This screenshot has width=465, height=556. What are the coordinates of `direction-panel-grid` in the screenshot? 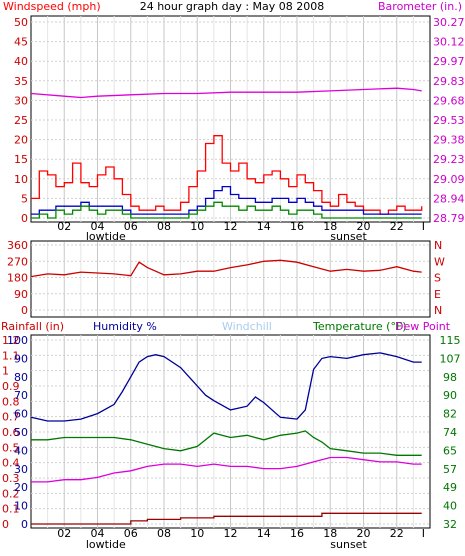 It's located at (230, 279).